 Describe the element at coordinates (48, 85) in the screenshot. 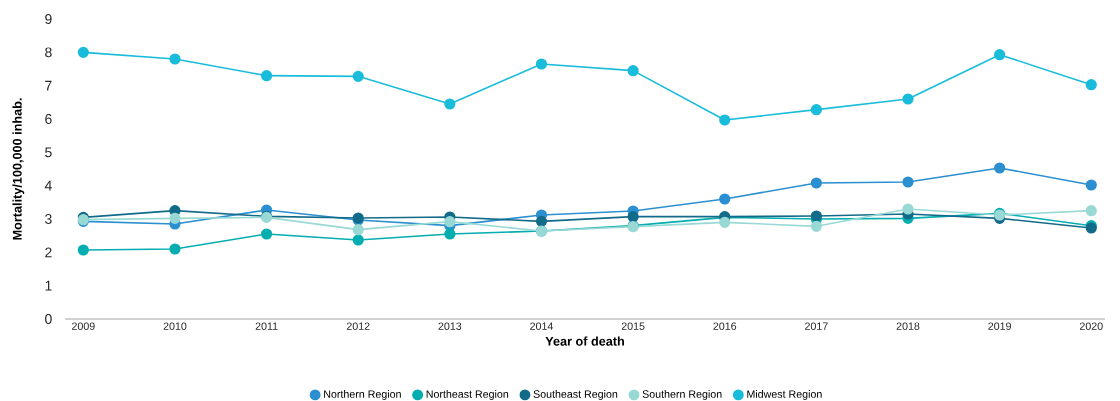

I see `y-tick-label: 7` at that location.